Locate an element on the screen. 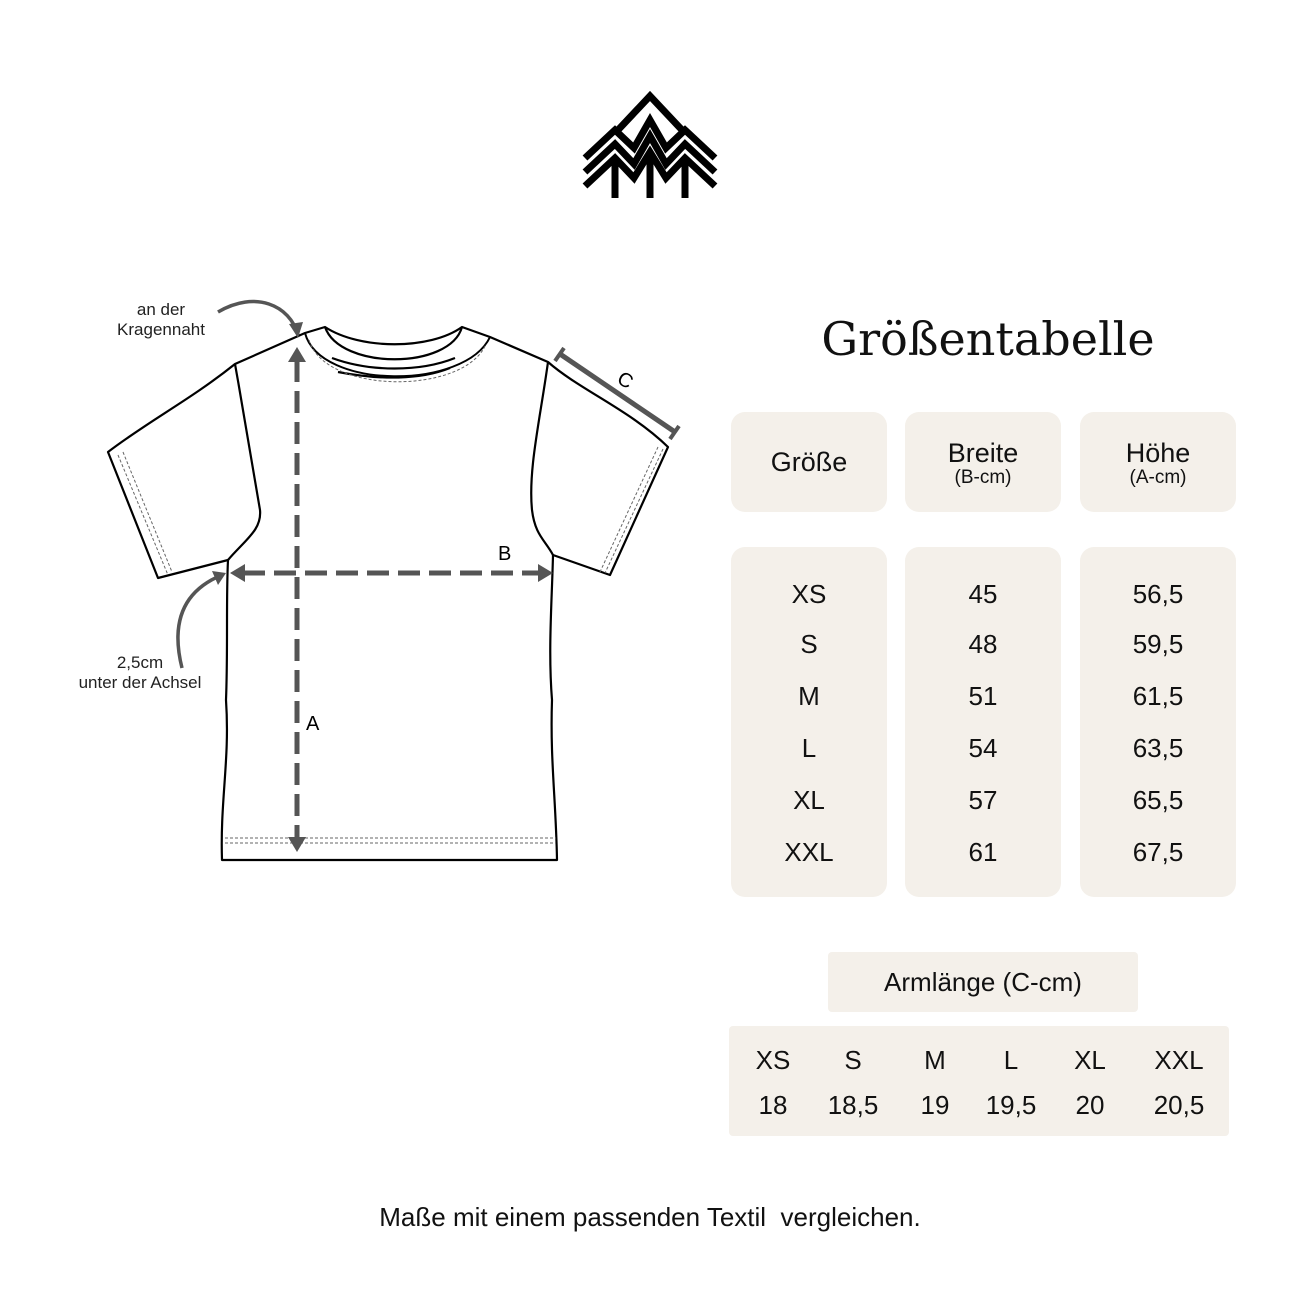 Image resolution: width=1300 pixels, height=1300 pixels. arm-header-label: Armlänge (C-cm) is located at coordinates (983, 981).